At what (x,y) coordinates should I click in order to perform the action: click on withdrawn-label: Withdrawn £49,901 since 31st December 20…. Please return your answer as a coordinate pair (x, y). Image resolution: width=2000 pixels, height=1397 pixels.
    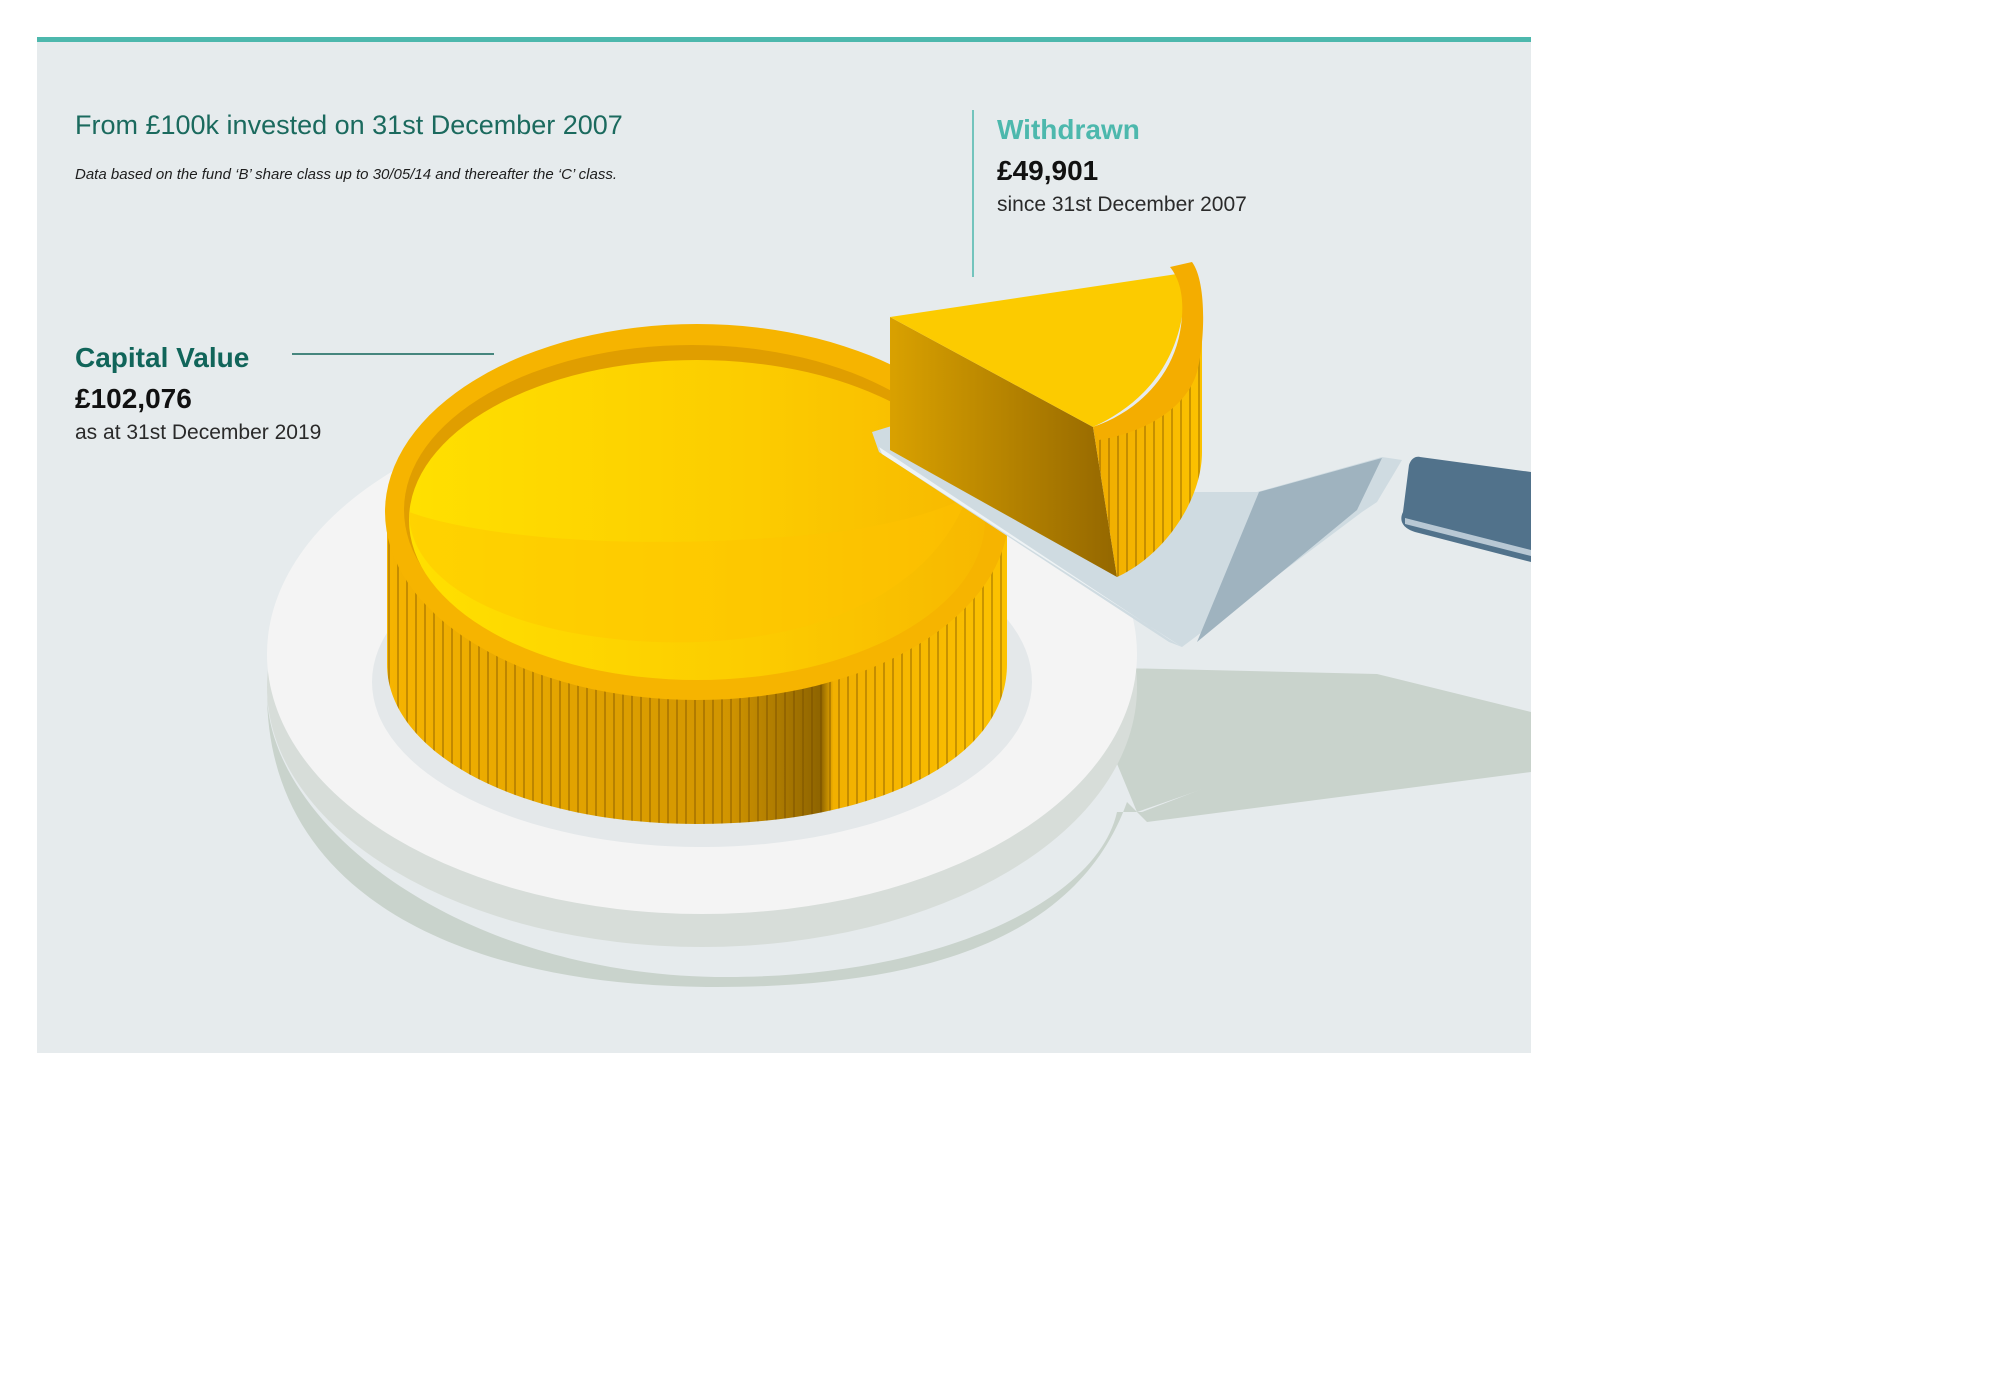
    Looking at the image, I should click on (1122, 166).